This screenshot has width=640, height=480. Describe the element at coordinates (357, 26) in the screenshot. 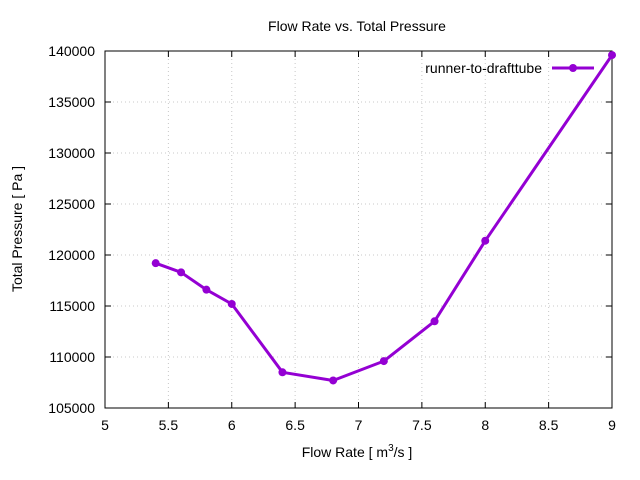

I see `chart-title: Flow Rate vs. Total Pressure` at that location.